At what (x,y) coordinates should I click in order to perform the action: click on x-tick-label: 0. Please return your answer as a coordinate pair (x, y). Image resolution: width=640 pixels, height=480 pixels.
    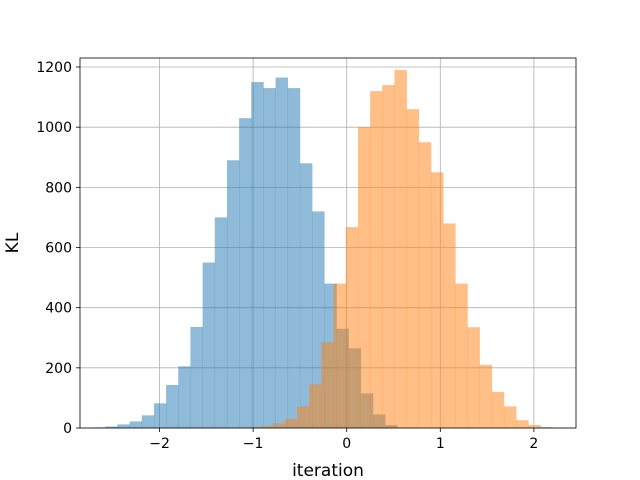
    Looking at the image, I should click on (346, 444).